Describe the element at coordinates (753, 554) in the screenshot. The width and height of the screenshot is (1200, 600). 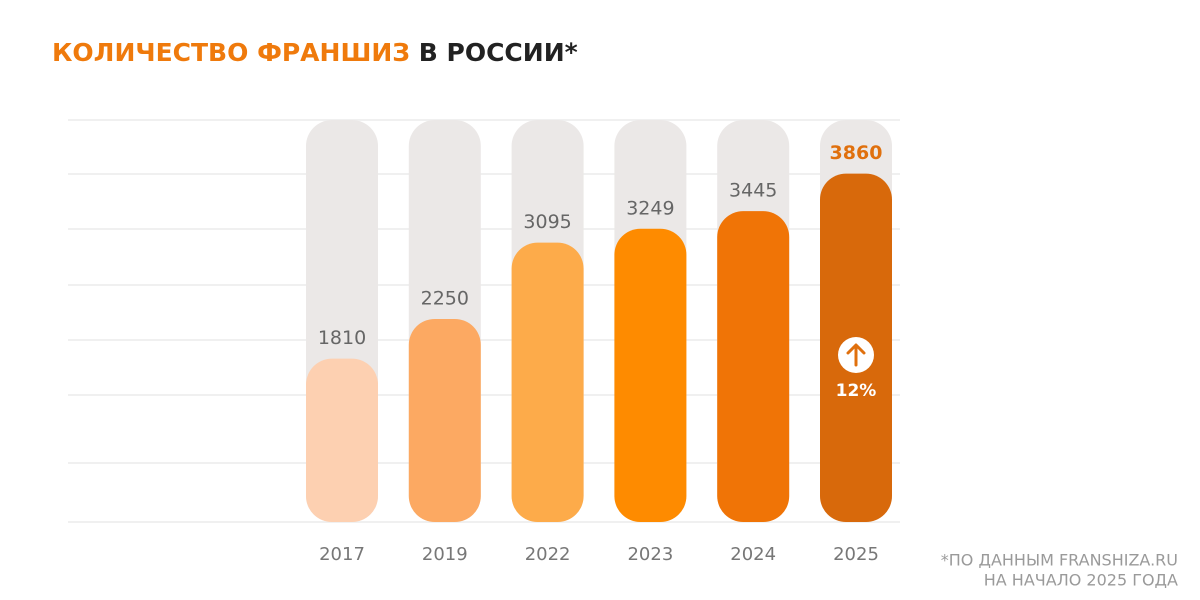
I see `x-tick-label: 2024` at that location.